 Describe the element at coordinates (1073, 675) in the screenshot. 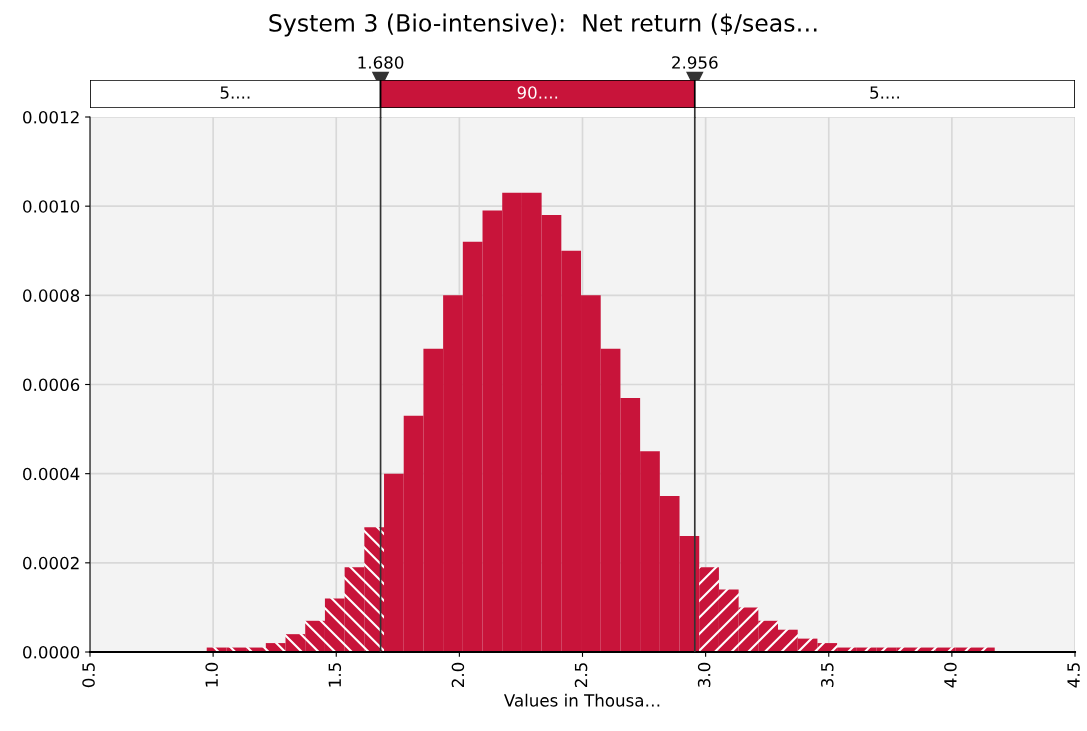

I see `x-tick-label: 4.5` at that location.